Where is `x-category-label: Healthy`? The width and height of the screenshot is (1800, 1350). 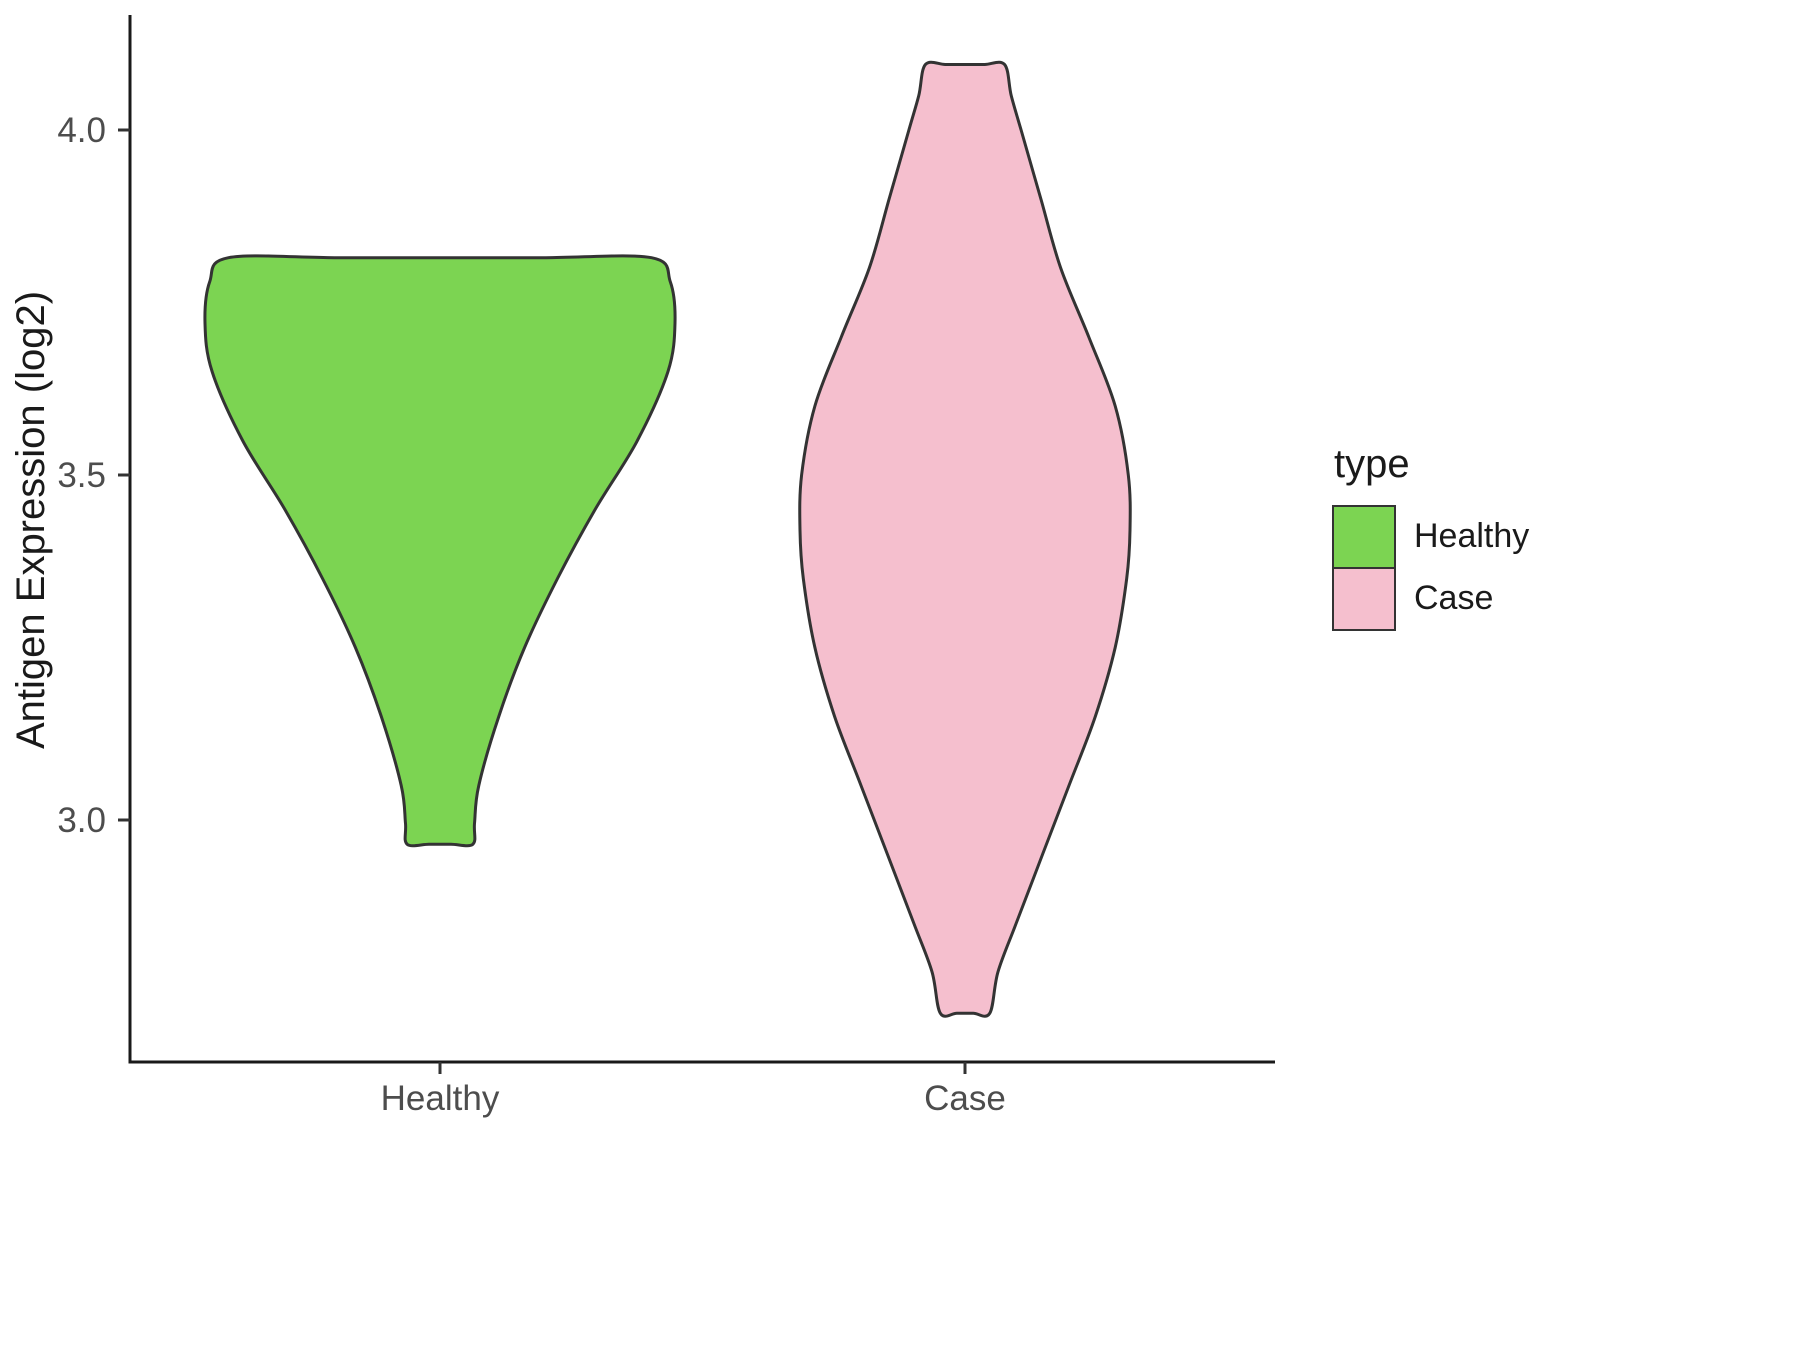 x-category-label: Healthy is located at coordinates (440, 1098).